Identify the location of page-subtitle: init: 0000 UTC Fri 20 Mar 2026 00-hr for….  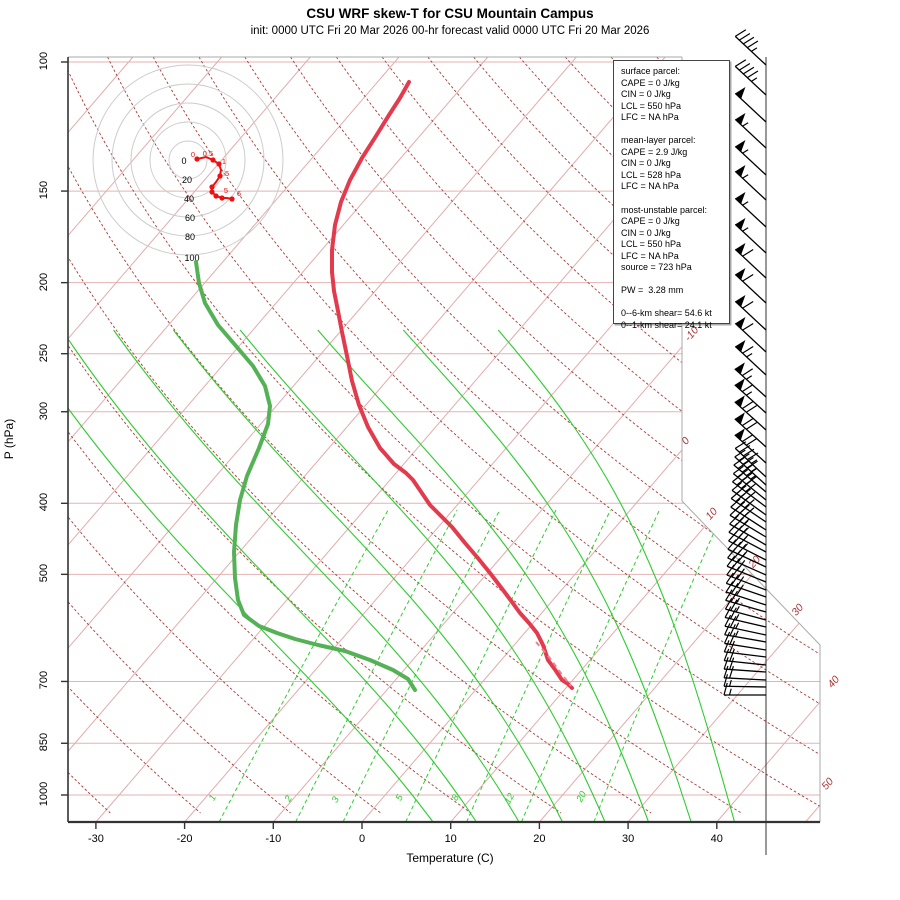
(450, 31).